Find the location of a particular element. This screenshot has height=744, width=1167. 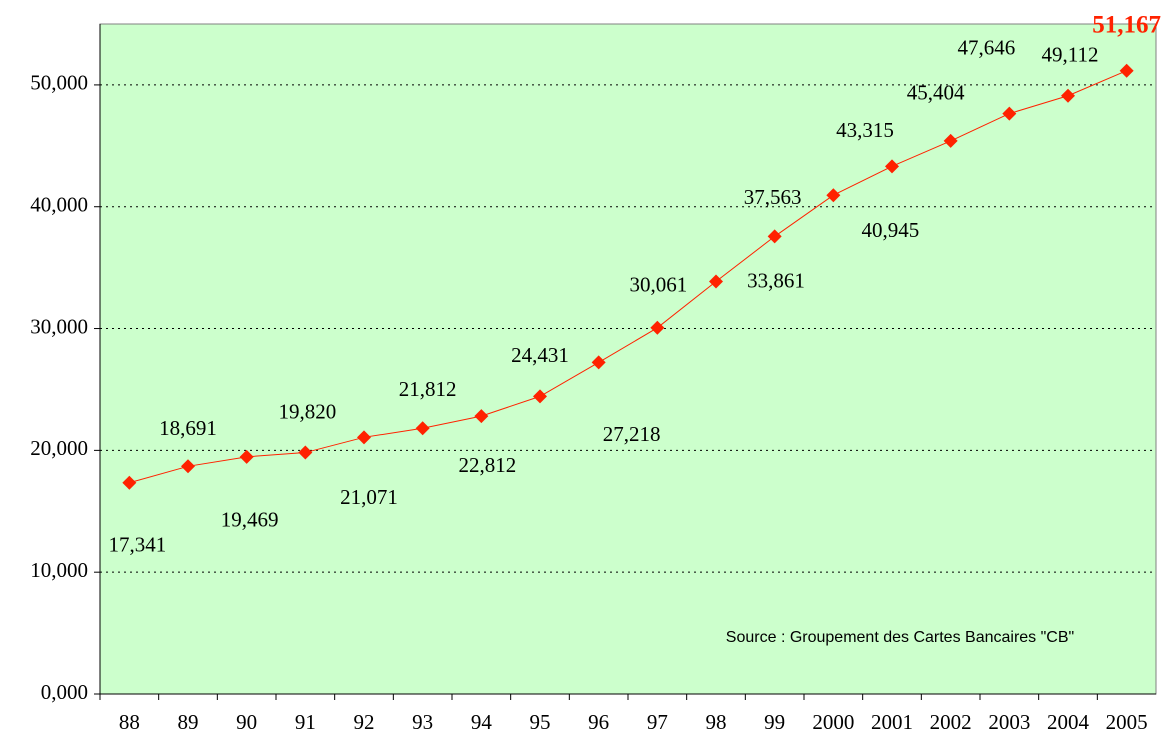

x-tick-label: 2002 is located at coordinates (951, 722).